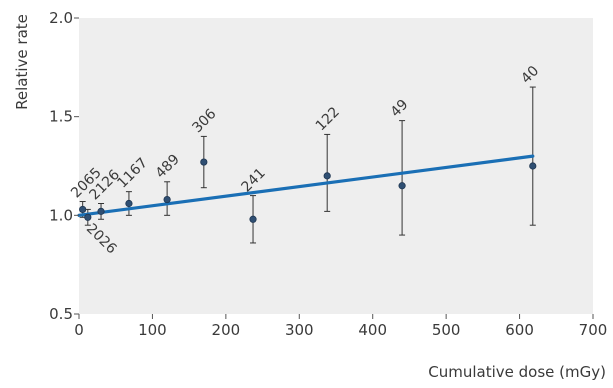 The height and width of the screenshot is (388, 613). What do you see at coordinates (226, 330) in the screenshot?
I see `x-tick-label: 200` at bounding box center [226, 330].